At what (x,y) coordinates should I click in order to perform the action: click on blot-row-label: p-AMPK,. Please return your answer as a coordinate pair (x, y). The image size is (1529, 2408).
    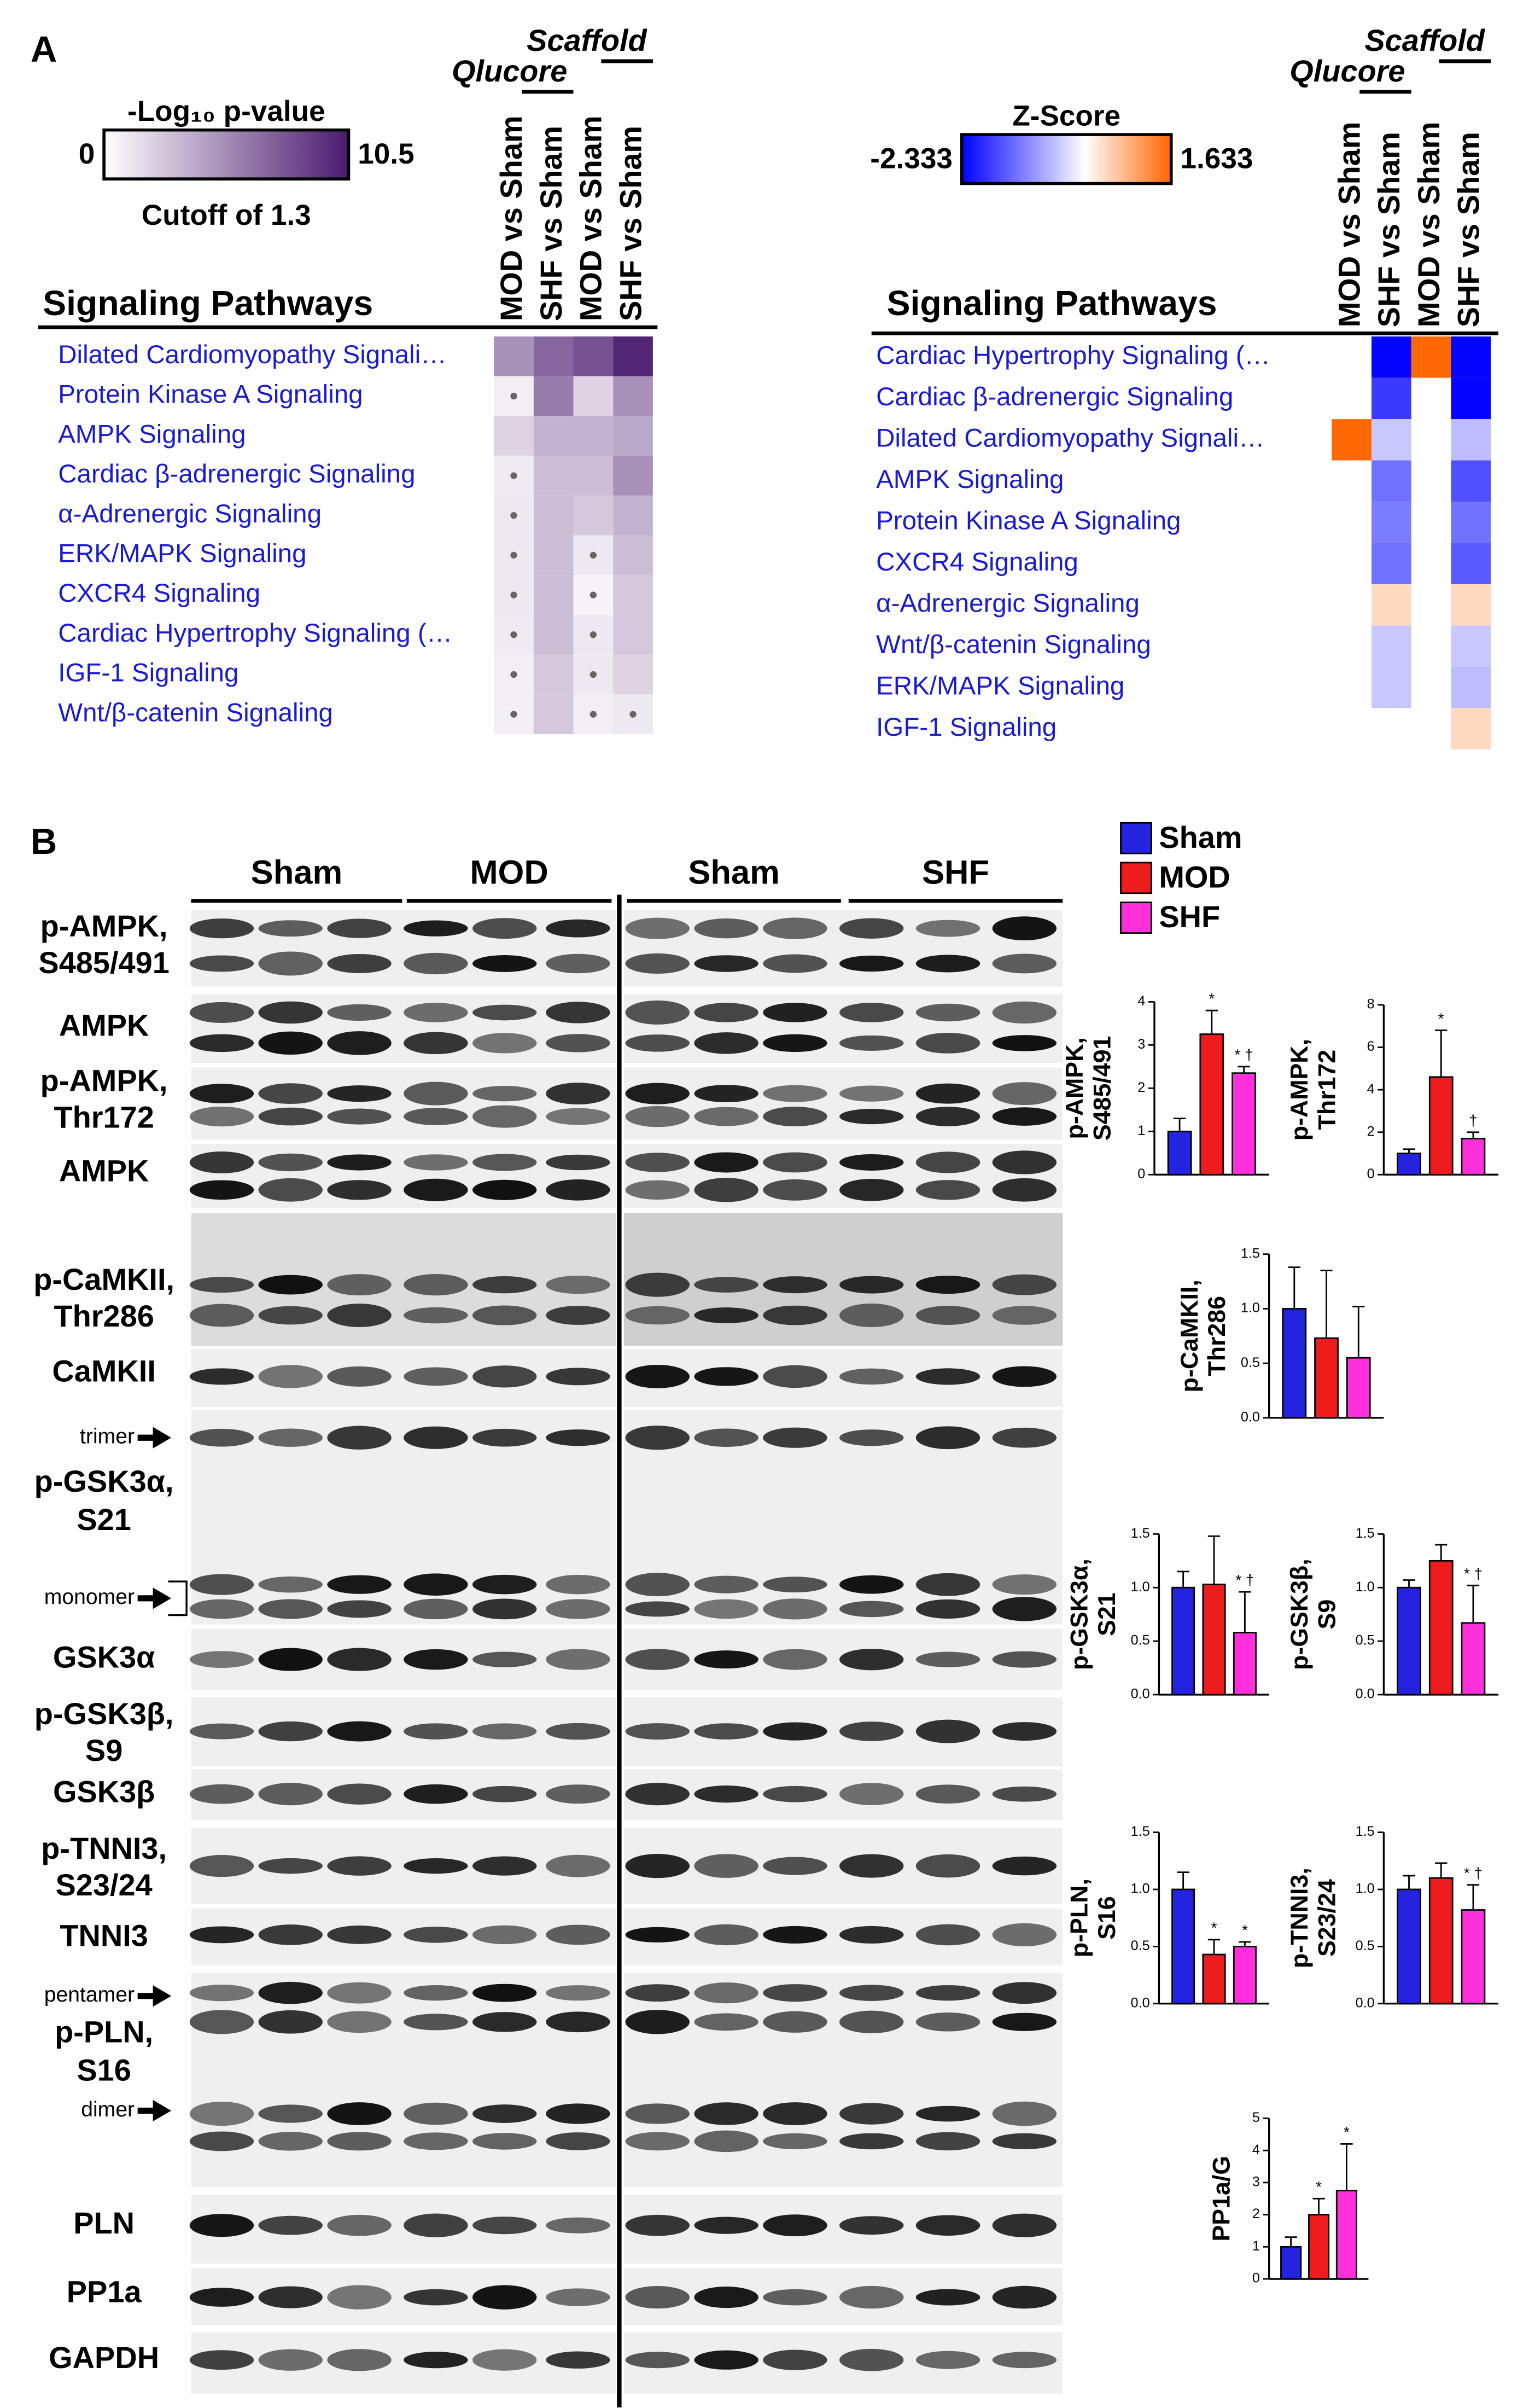
    Looking at the image, I should click on (104, 1080).